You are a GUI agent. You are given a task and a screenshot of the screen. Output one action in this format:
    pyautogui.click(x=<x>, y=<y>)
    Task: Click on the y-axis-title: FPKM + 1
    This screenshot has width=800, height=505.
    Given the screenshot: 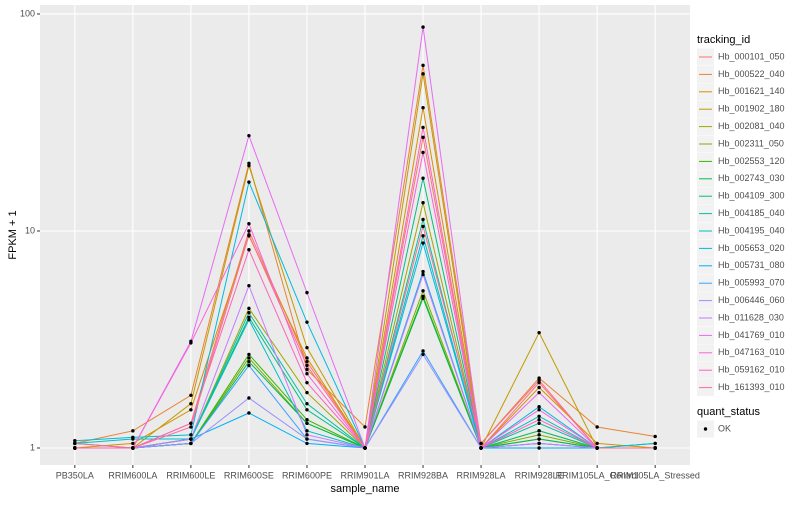 What is the action you would take?
    pyautogui.click(x=13, y=234)
    